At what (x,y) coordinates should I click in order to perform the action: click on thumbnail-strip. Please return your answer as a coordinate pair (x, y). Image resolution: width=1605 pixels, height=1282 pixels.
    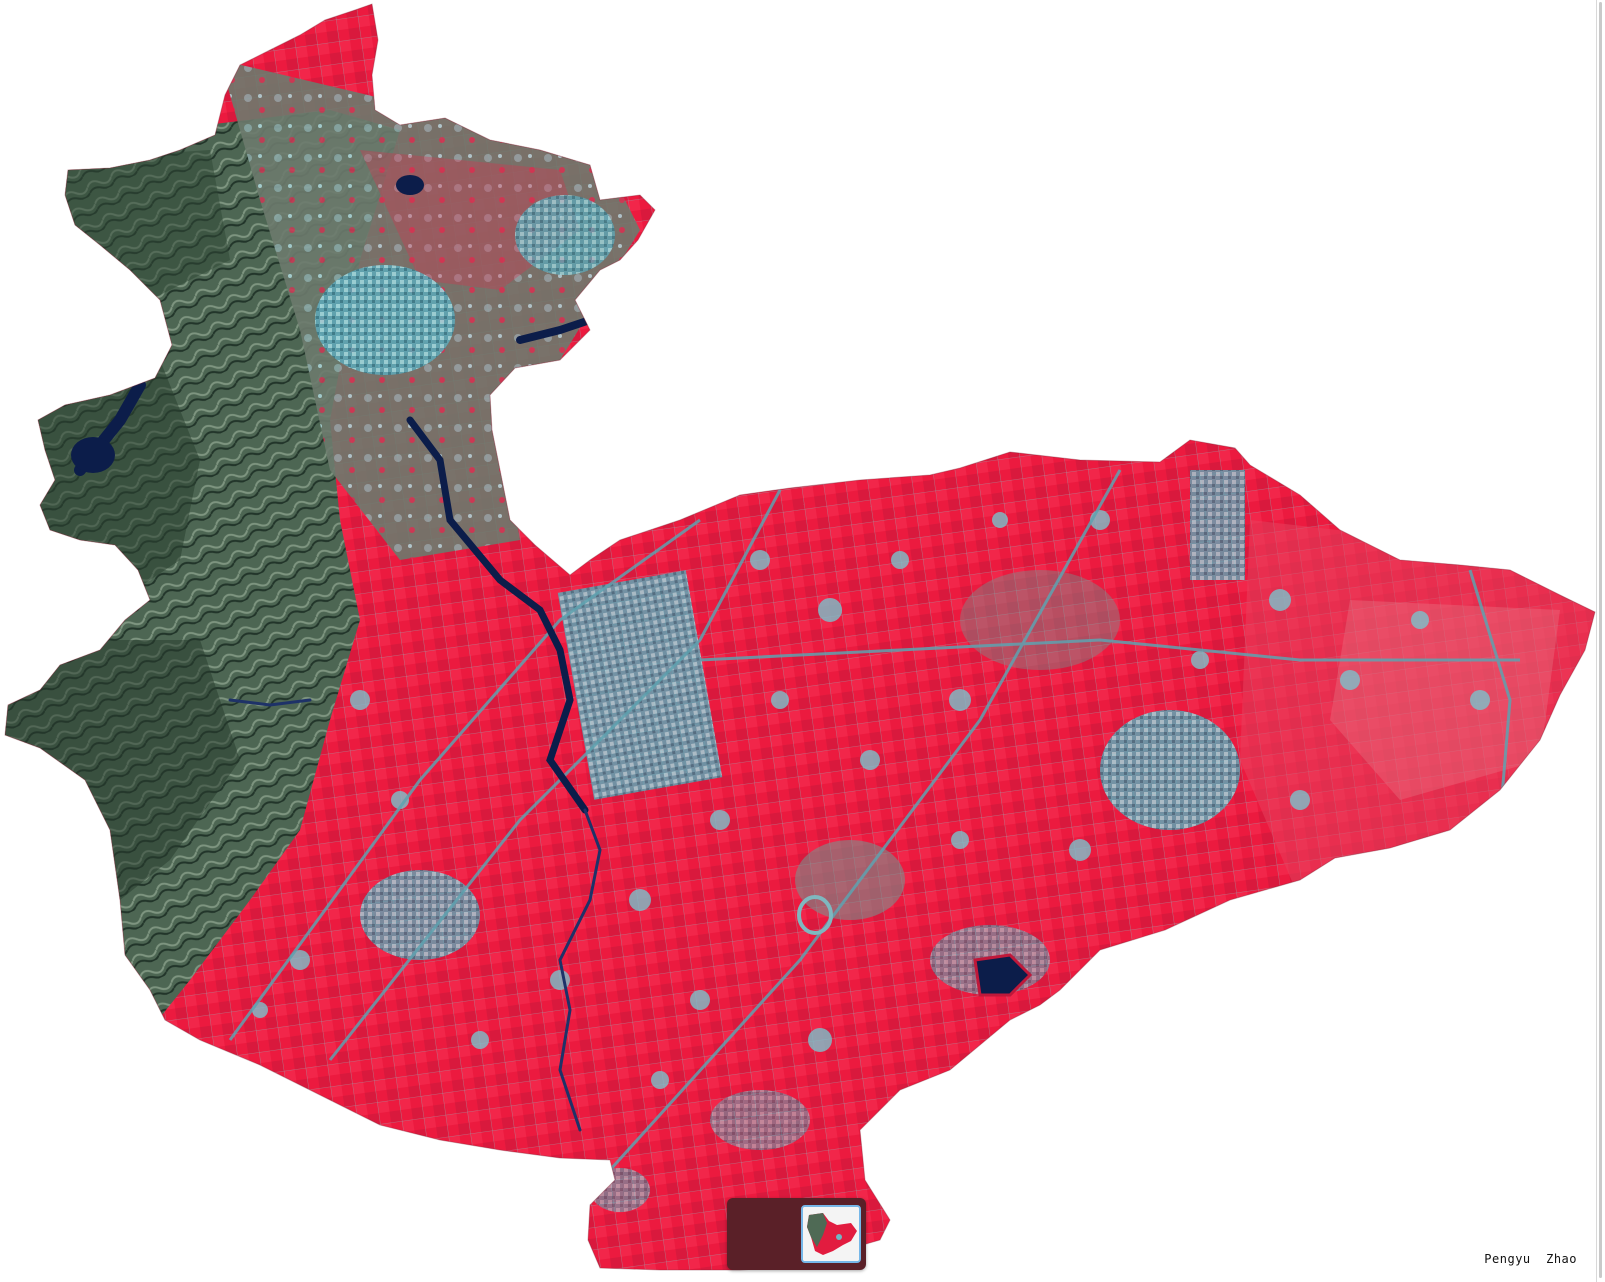
    Looking at the image, I should click on (796, 1234).